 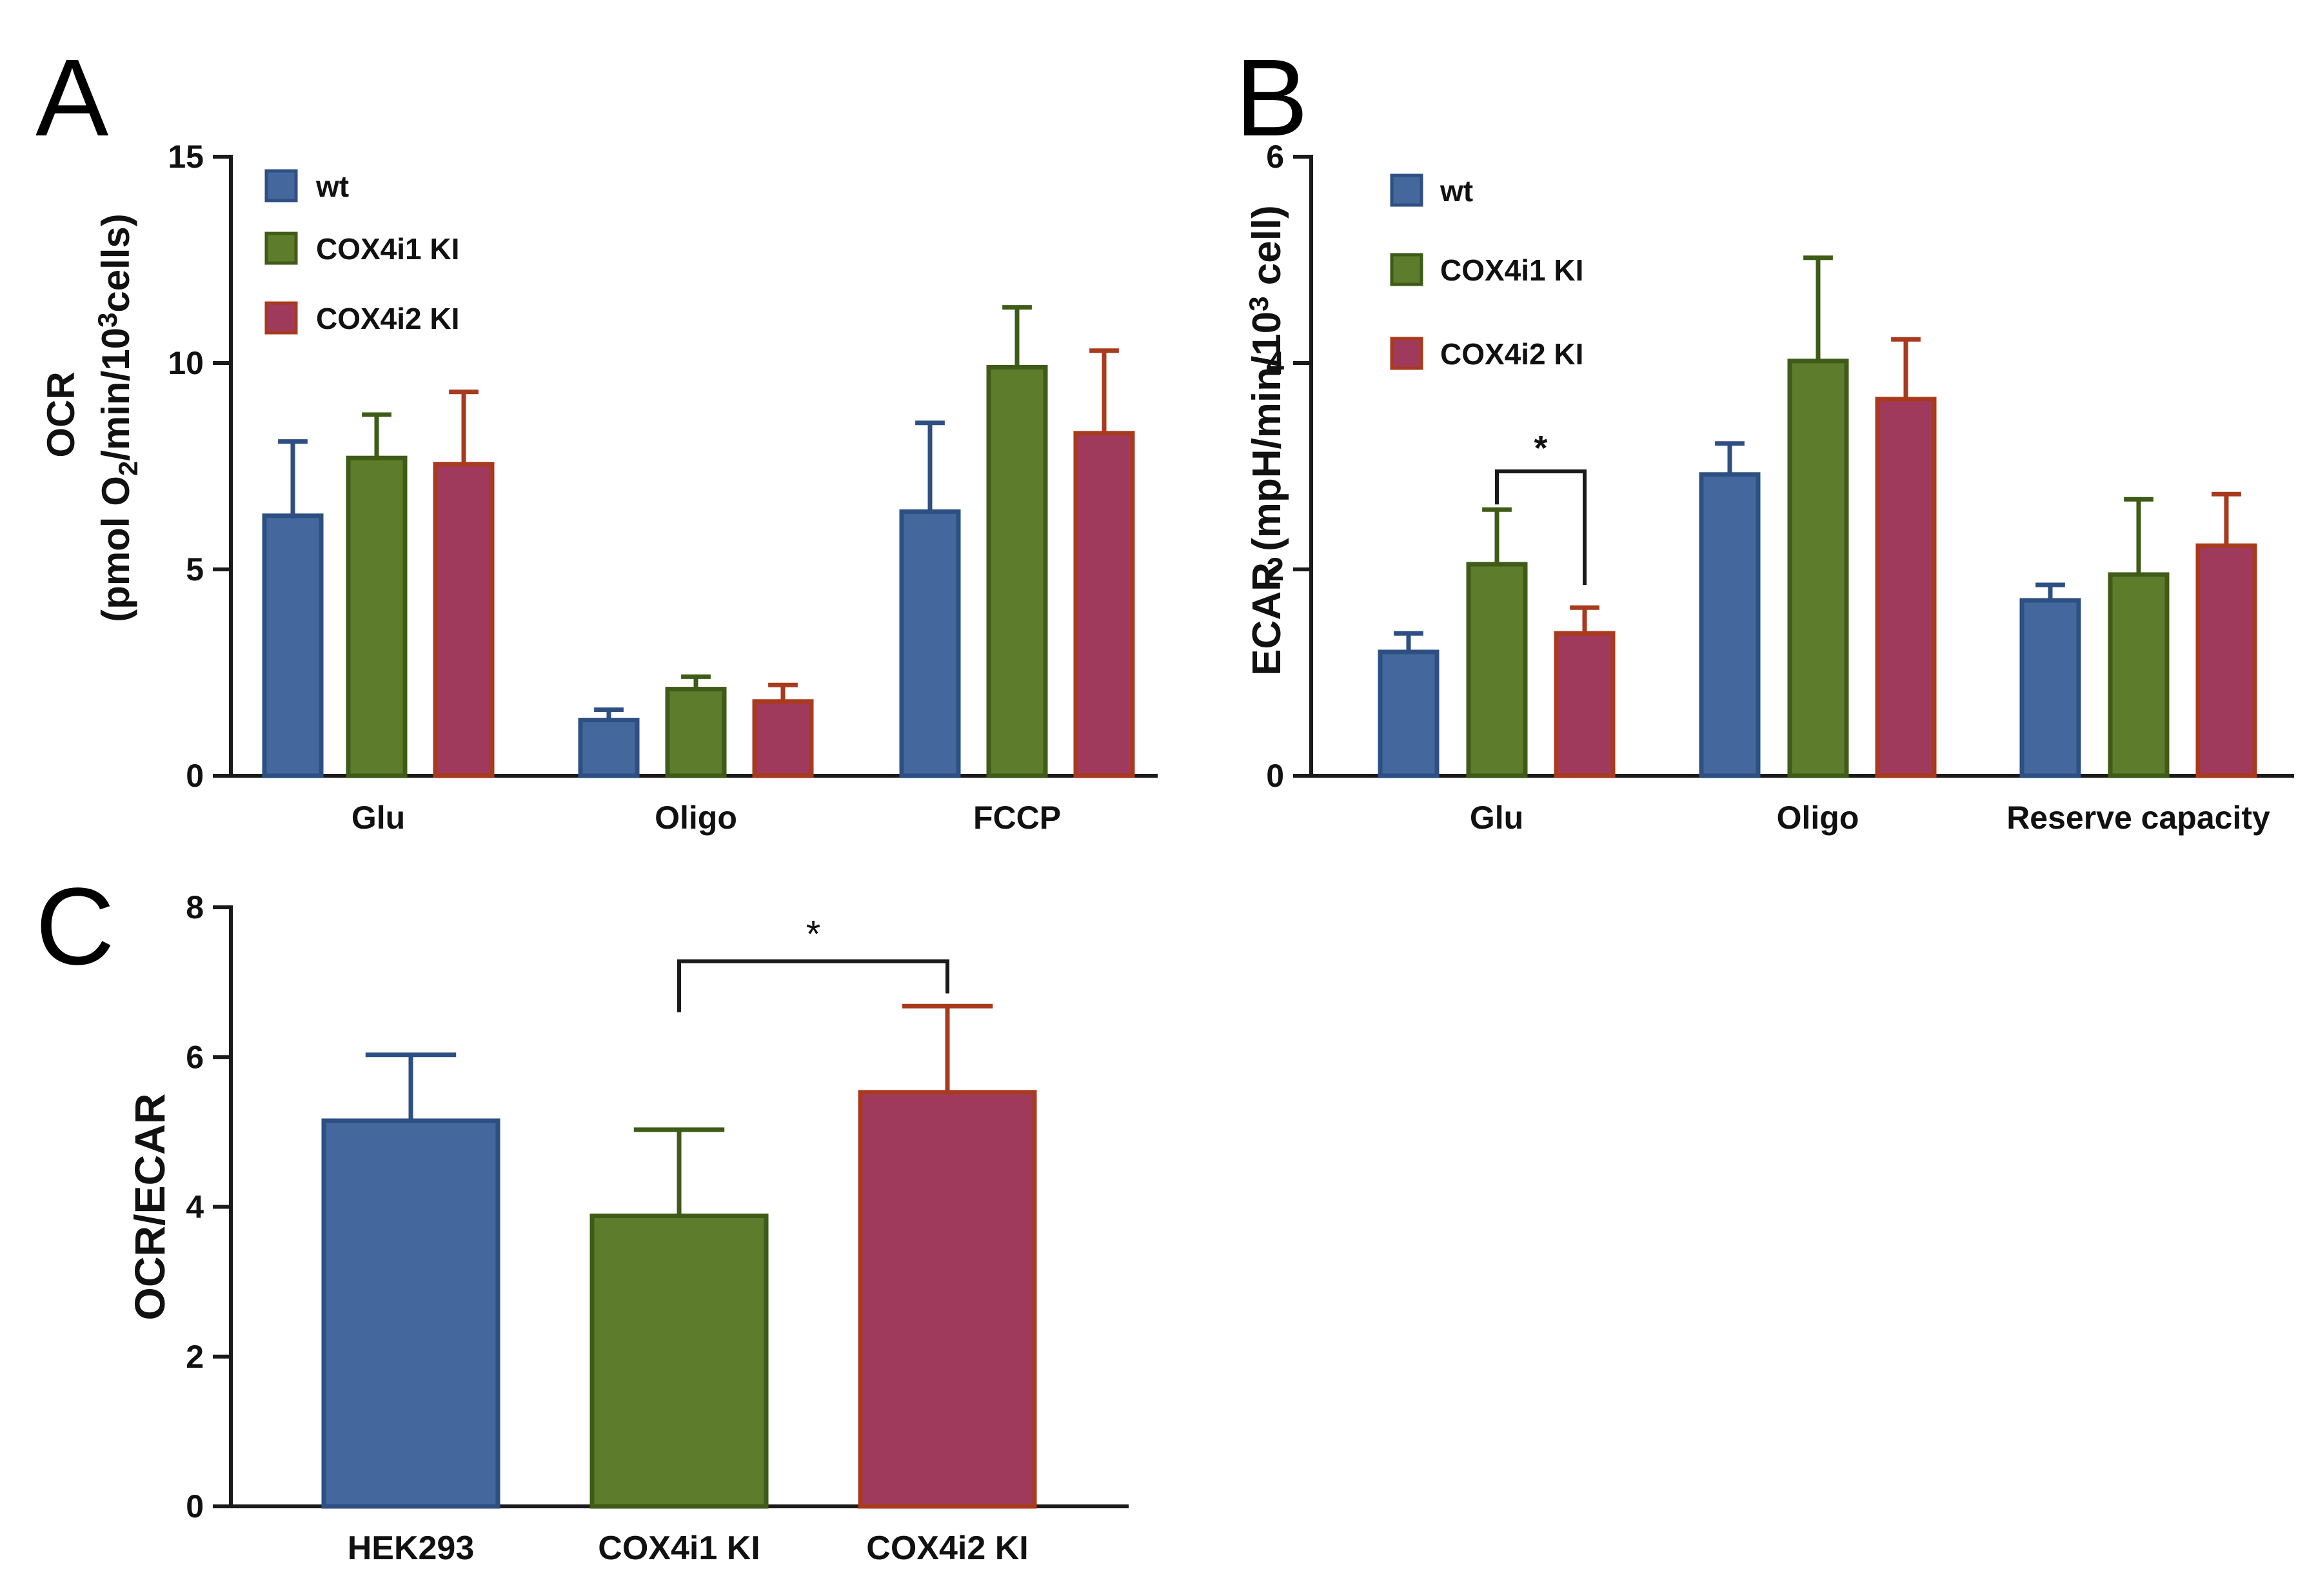 What do you see at coordinates (411, 1549) in the screenshot?
I see `x-tick-label: HEK293` at bounding box center [411, 1549].